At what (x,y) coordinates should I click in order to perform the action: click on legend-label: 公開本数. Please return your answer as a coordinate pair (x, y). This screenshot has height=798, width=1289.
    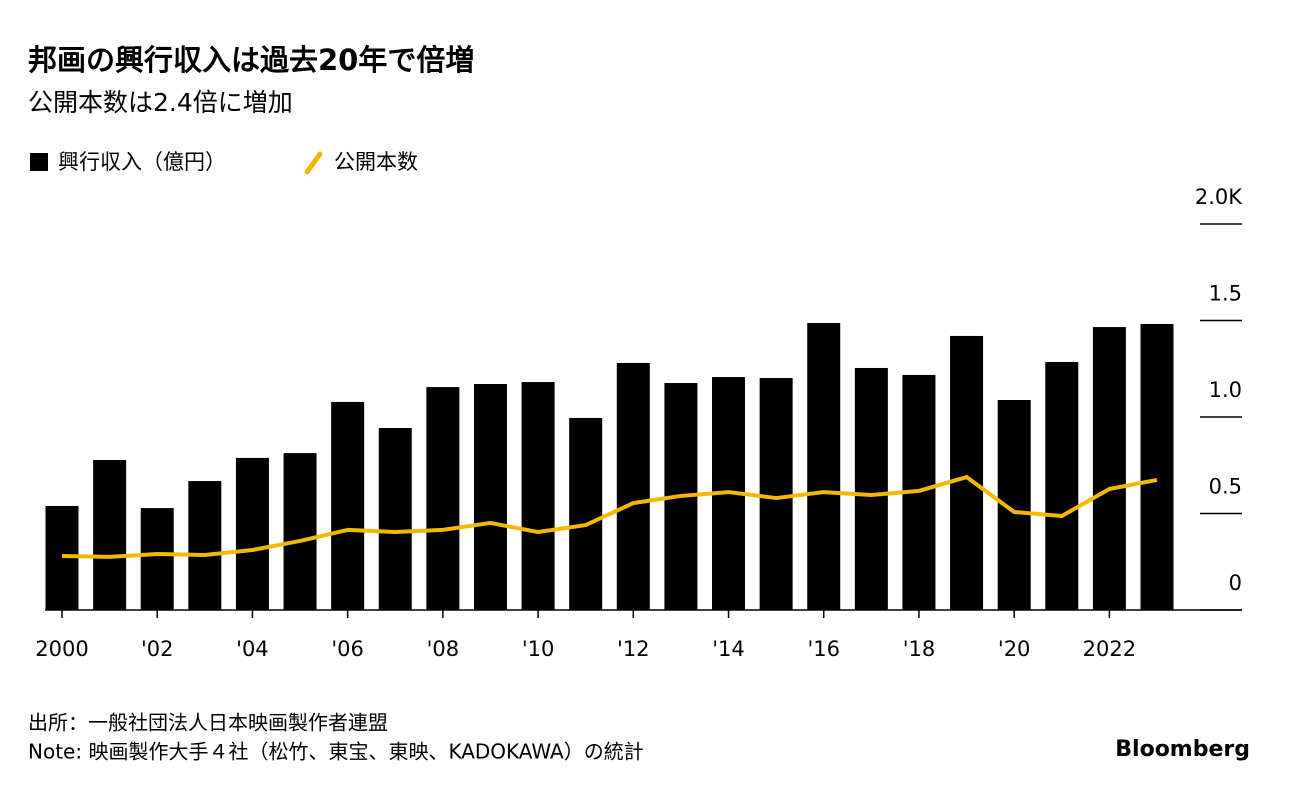
    Looking at the image, I should click on (376, 162).